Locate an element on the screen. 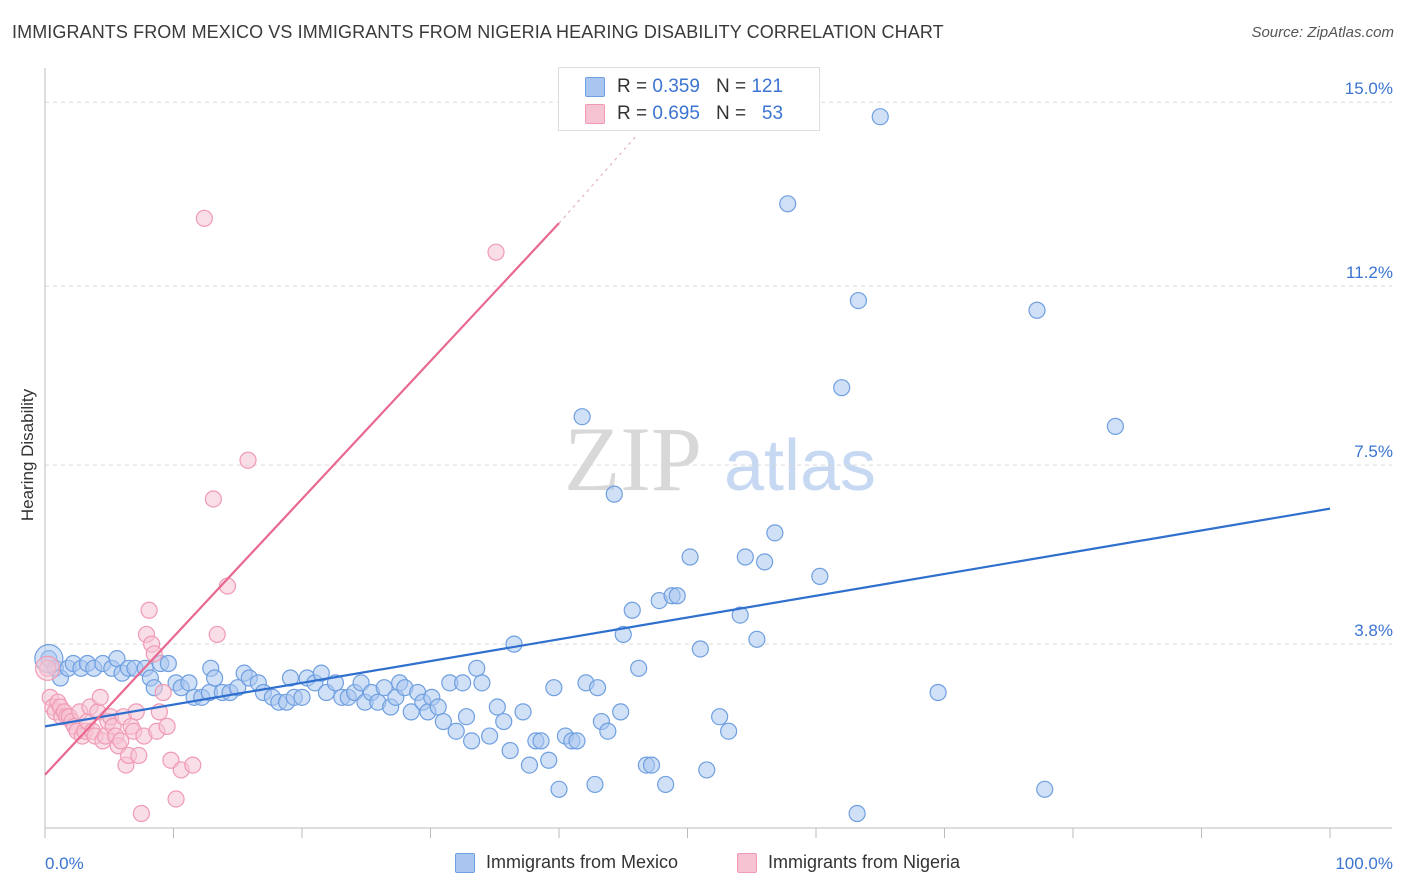 The width and height of the screenshot is (1406, 892). source-label: Source: ZipAtlas.com is located at coordinates (1322, 32).